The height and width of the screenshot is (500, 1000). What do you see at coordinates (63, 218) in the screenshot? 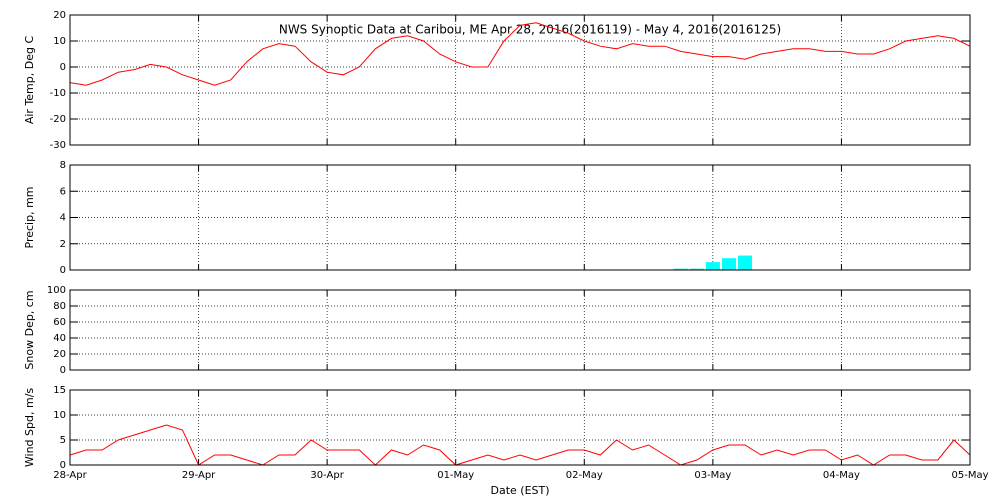
I see `y-tick-label: 4` at bounding box center [63, 218].